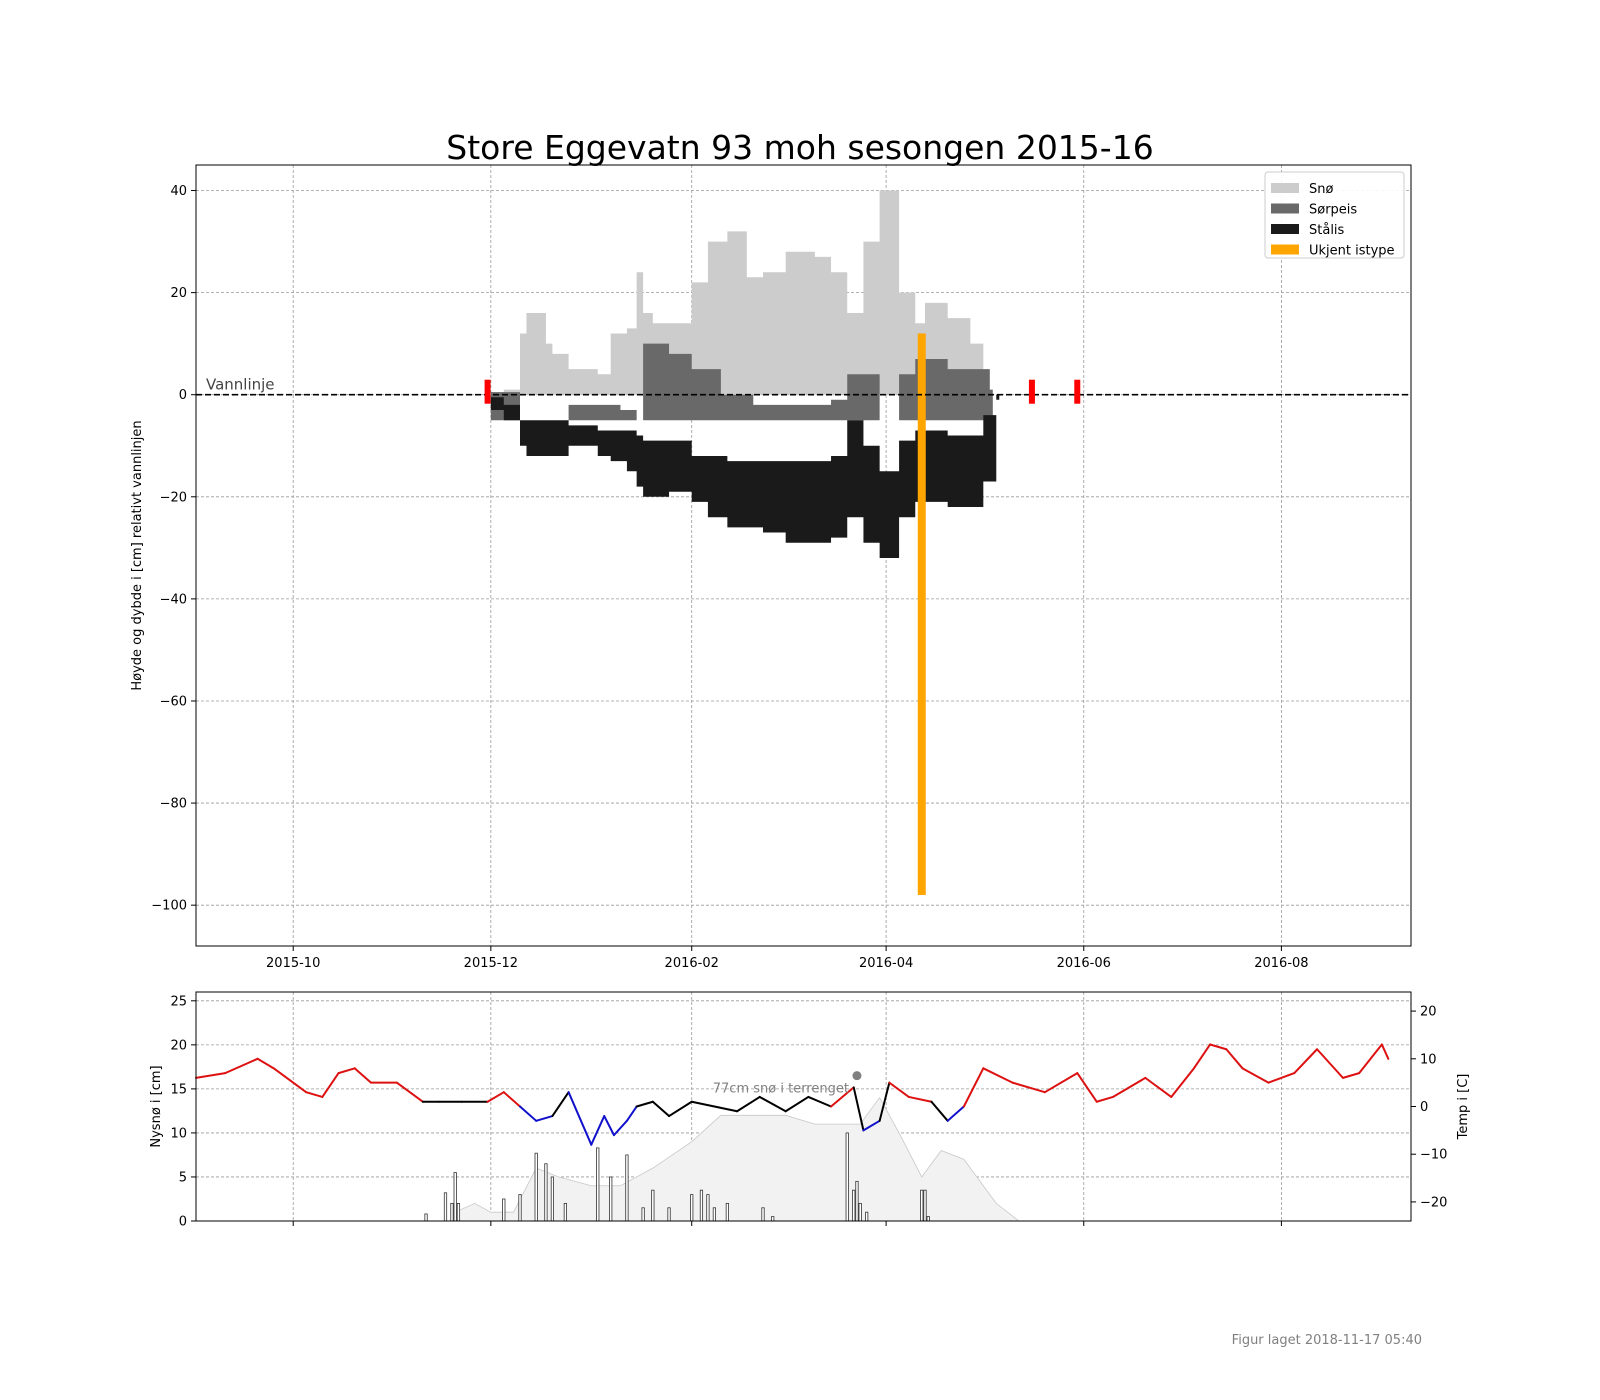 This screenshot has width=1600, height=1400. I want to click on y-tick-label: −40, so click(173, 599).